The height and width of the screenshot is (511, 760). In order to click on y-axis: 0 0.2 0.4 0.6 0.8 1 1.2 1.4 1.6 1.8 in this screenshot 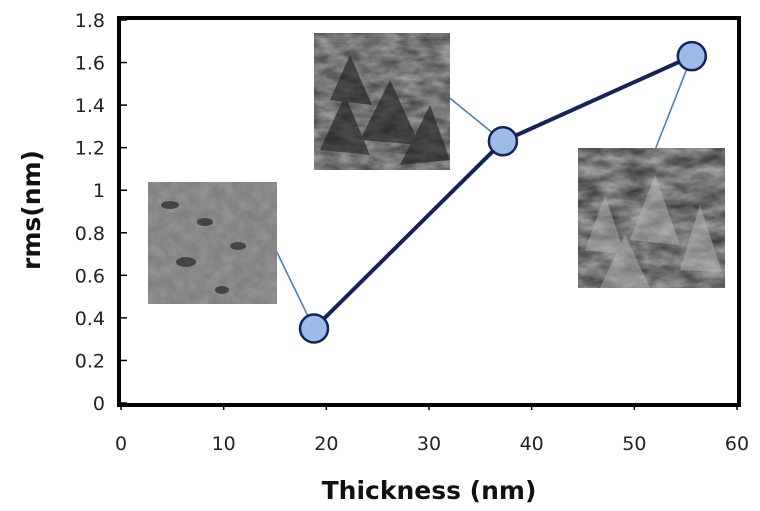, I will do `click(101, 212)`.